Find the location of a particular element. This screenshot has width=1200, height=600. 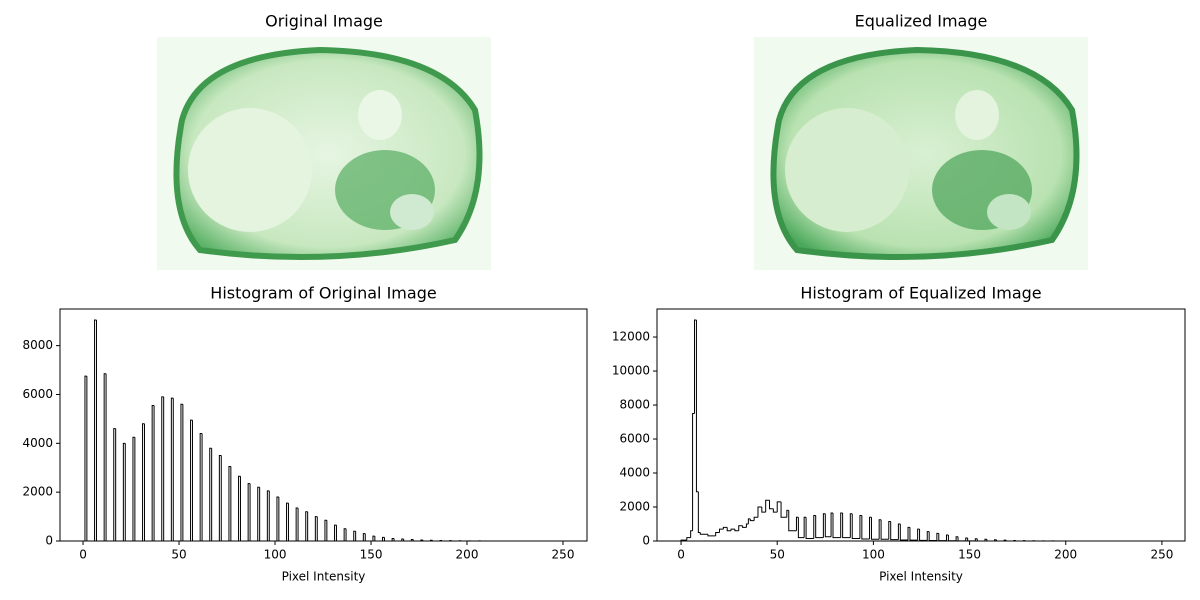

organ is located at coordinates (977, 115).